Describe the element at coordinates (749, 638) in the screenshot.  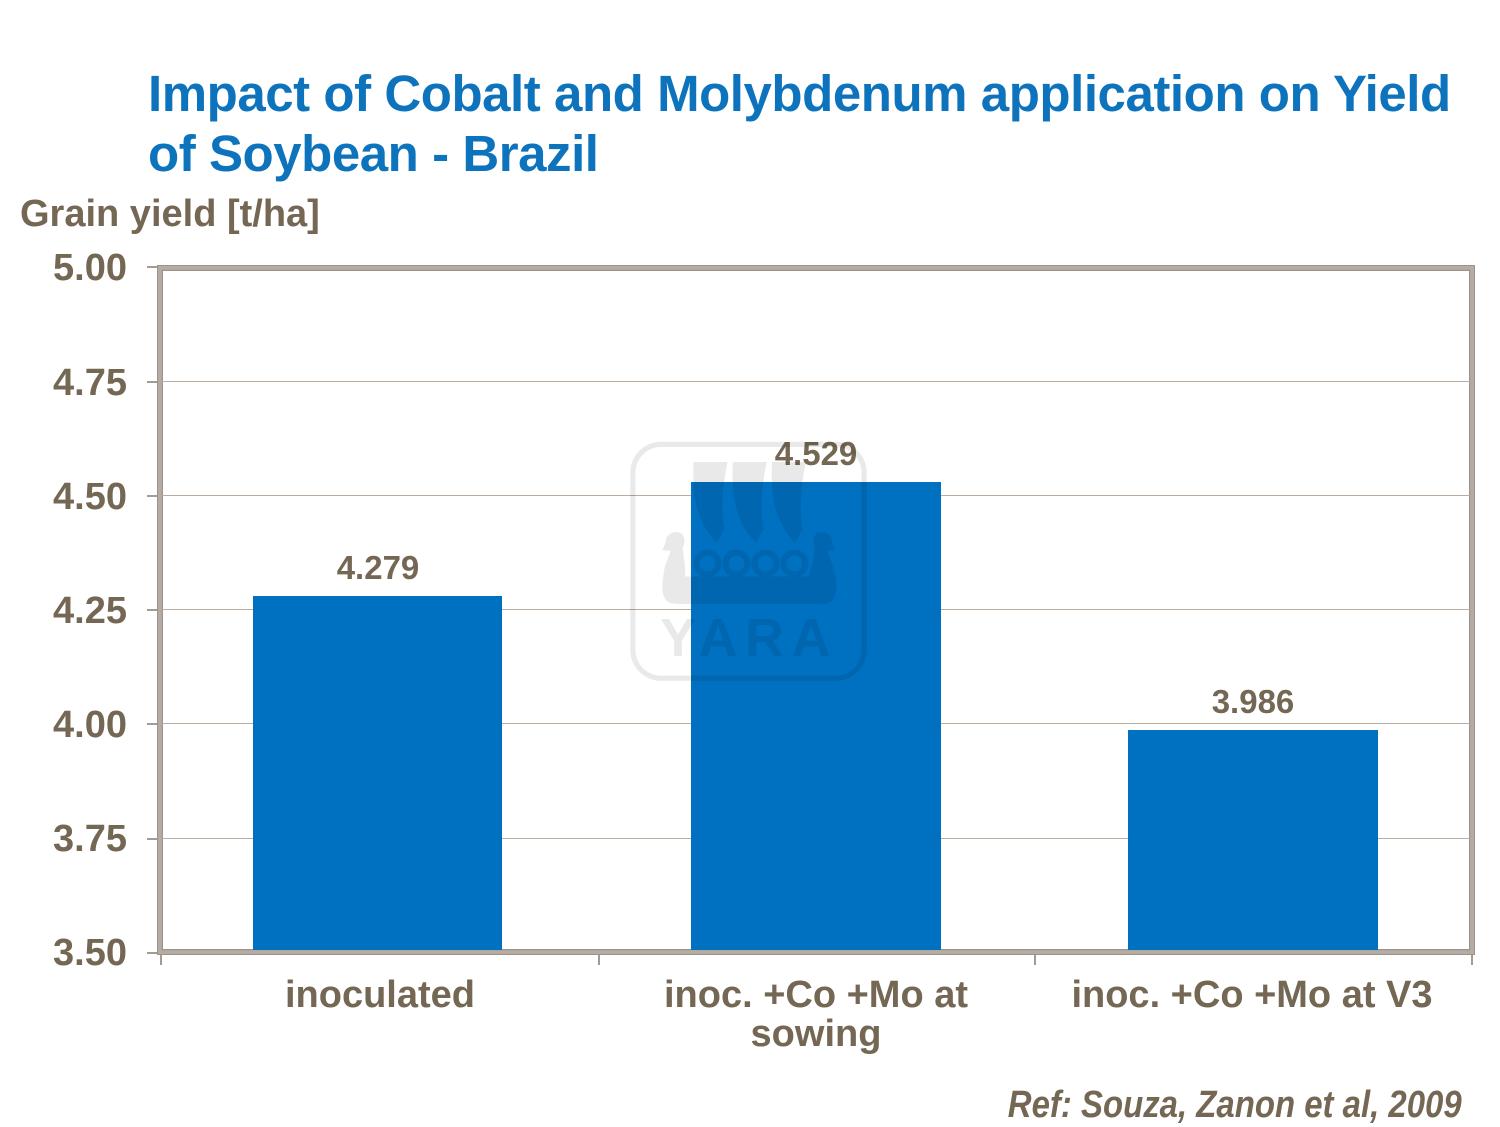
I see `svg-text: YARA` at that location.